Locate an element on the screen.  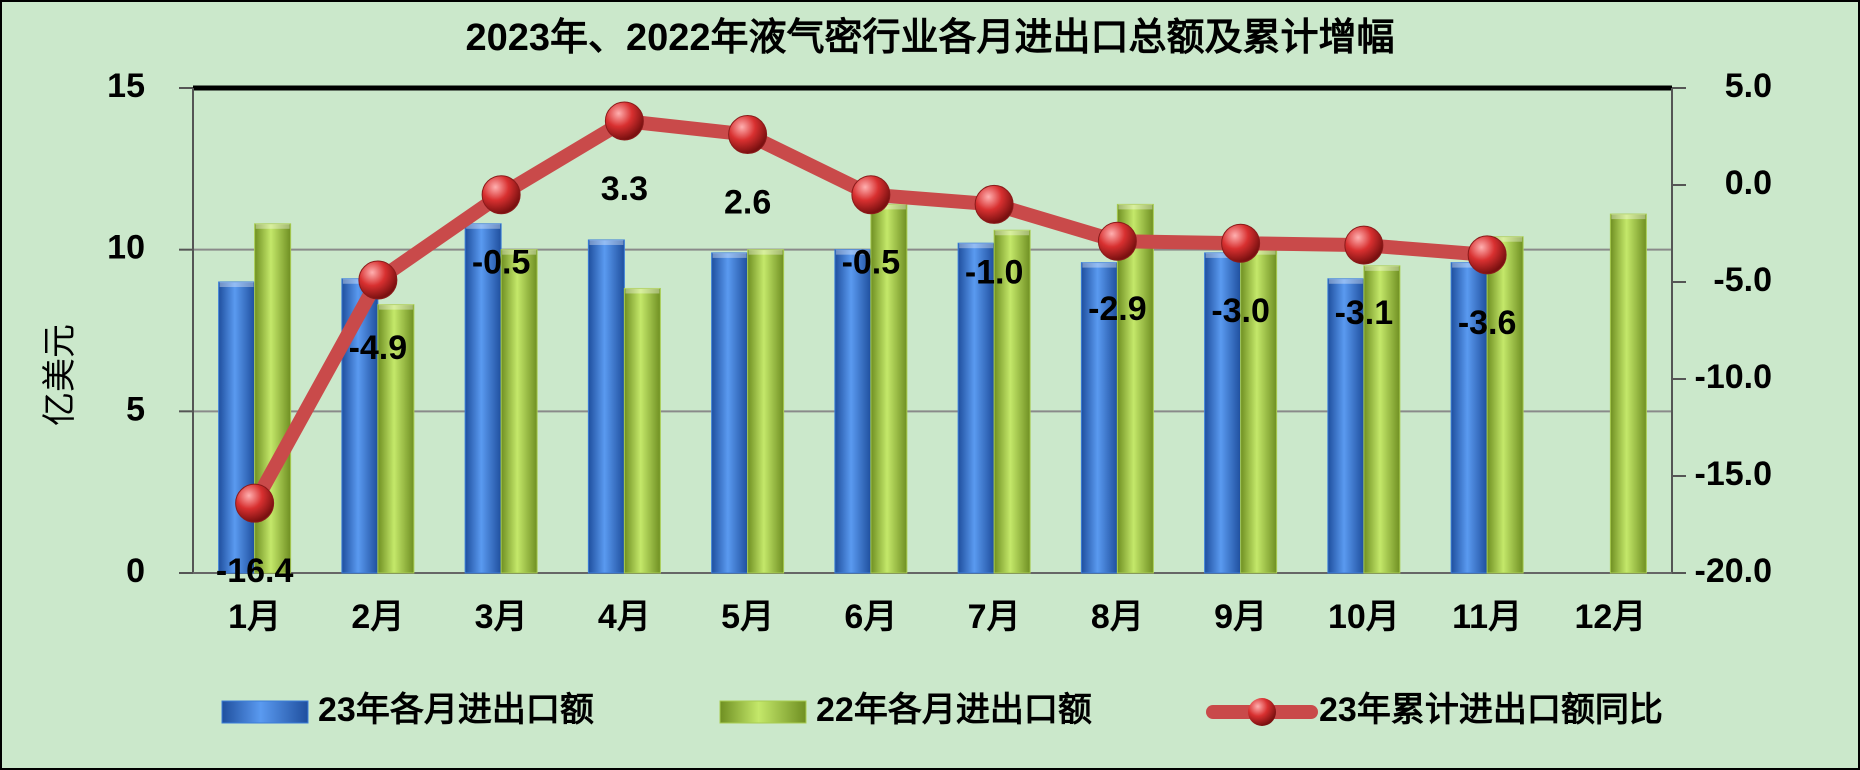
x-tick-label: 9月 is located at coordinates (1240, 617).